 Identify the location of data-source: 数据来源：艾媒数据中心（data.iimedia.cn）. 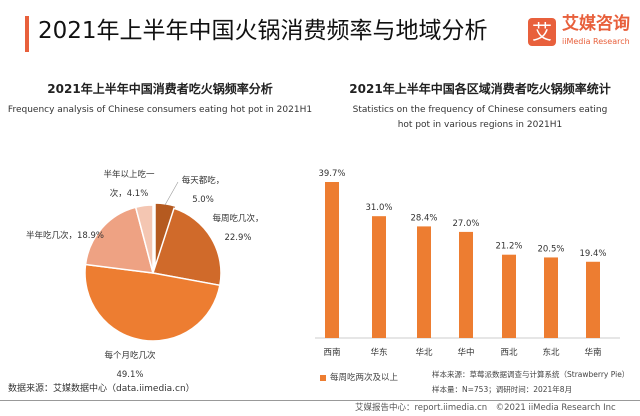
(101, 389).